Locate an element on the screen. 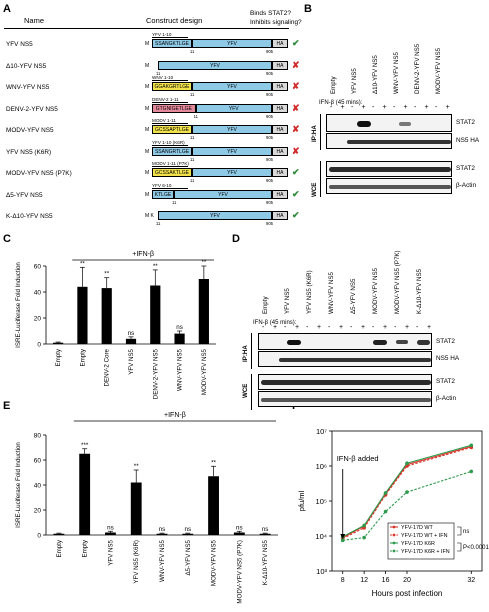  x-tick-label: 32 is located at coordinates (471, 580).